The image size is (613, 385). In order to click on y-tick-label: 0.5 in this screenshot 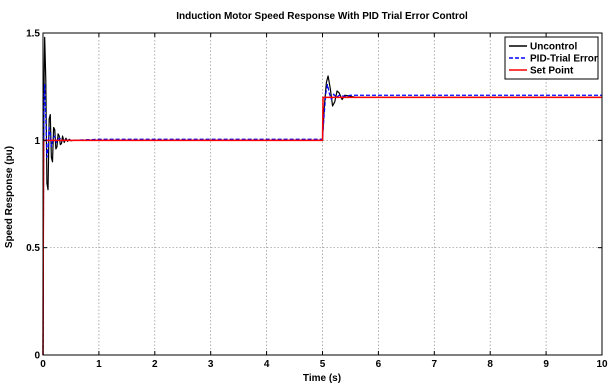, I will do `click(33, 248)`.